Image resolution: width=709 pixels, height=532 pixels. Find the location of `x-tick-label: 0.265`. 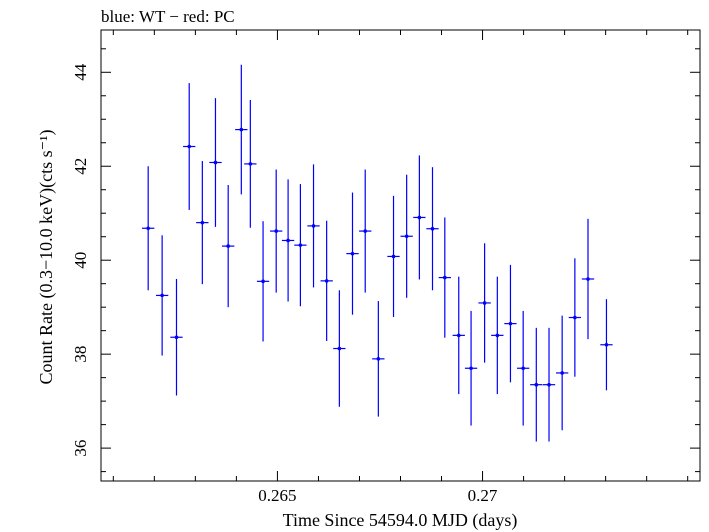

x-tick-label: 0.265 is located at coordinates (277, 495).